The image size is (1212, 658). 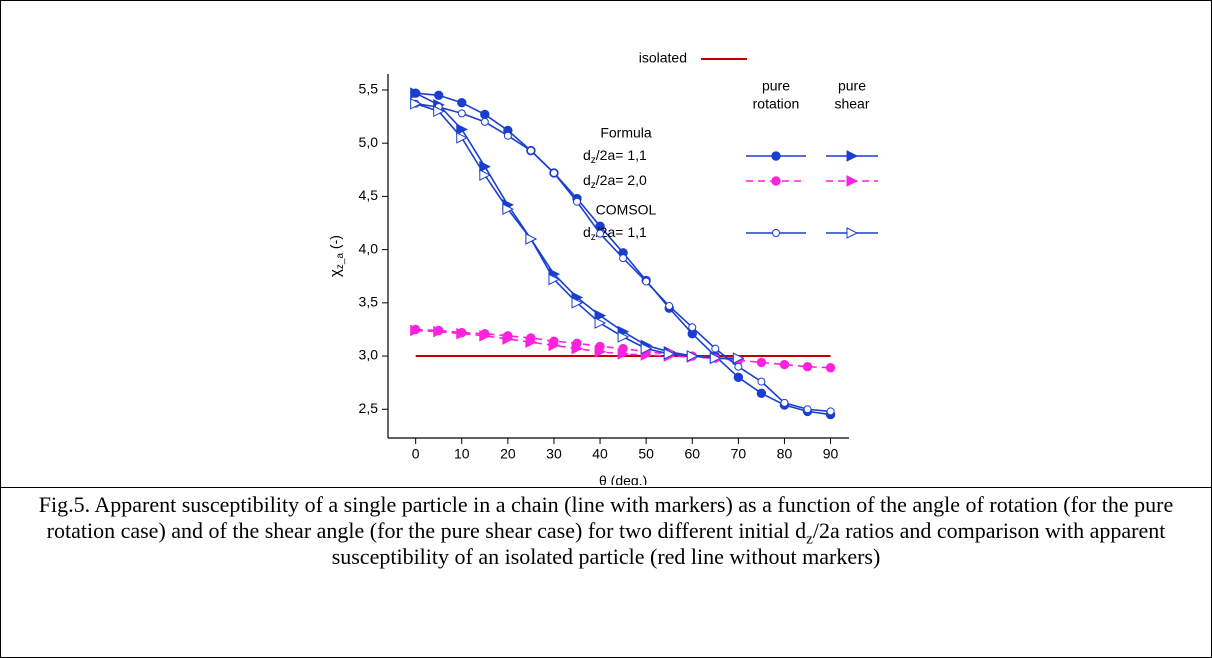 I want to click on y-axis-label: χz_a (-), so click(x=336, y=256).